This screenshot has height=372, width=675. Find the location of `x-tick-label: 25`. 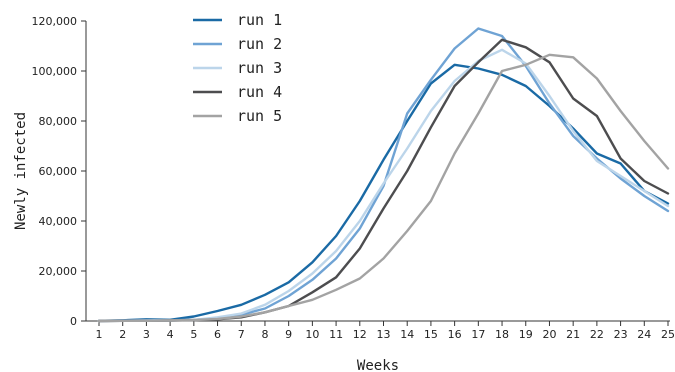

x-tick-label: 25 is located at coordinates (668, 334).